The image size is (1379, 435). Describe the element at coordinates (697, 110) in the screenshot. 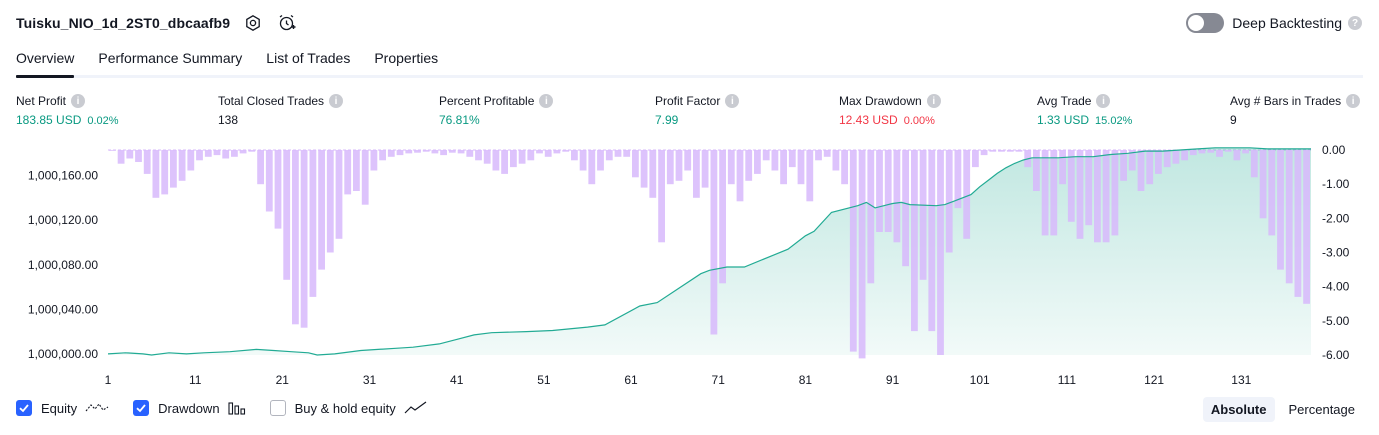

I see `metric-profit-factor: Profit Factor i 7.99` at that location.